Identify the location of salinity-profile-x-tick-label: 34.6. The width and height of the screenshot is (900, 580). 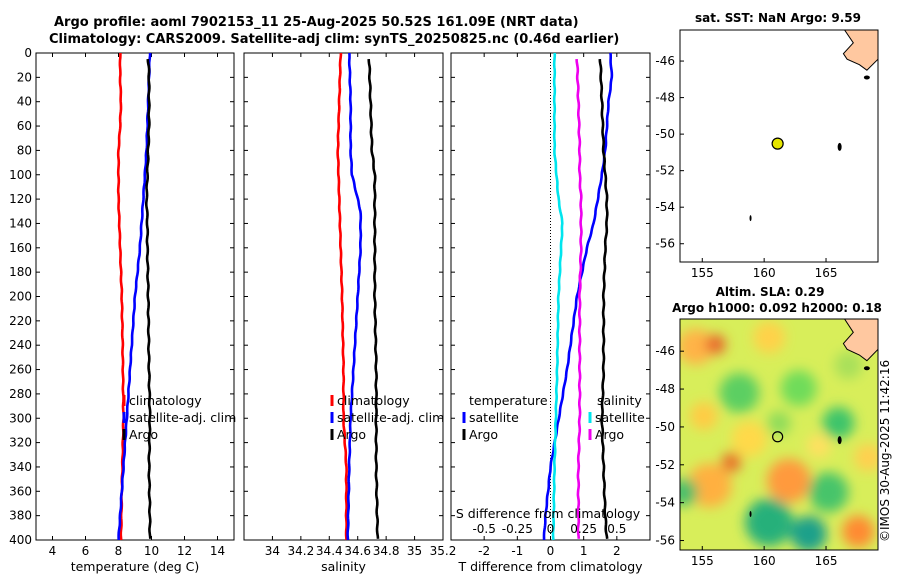
(357, 551).